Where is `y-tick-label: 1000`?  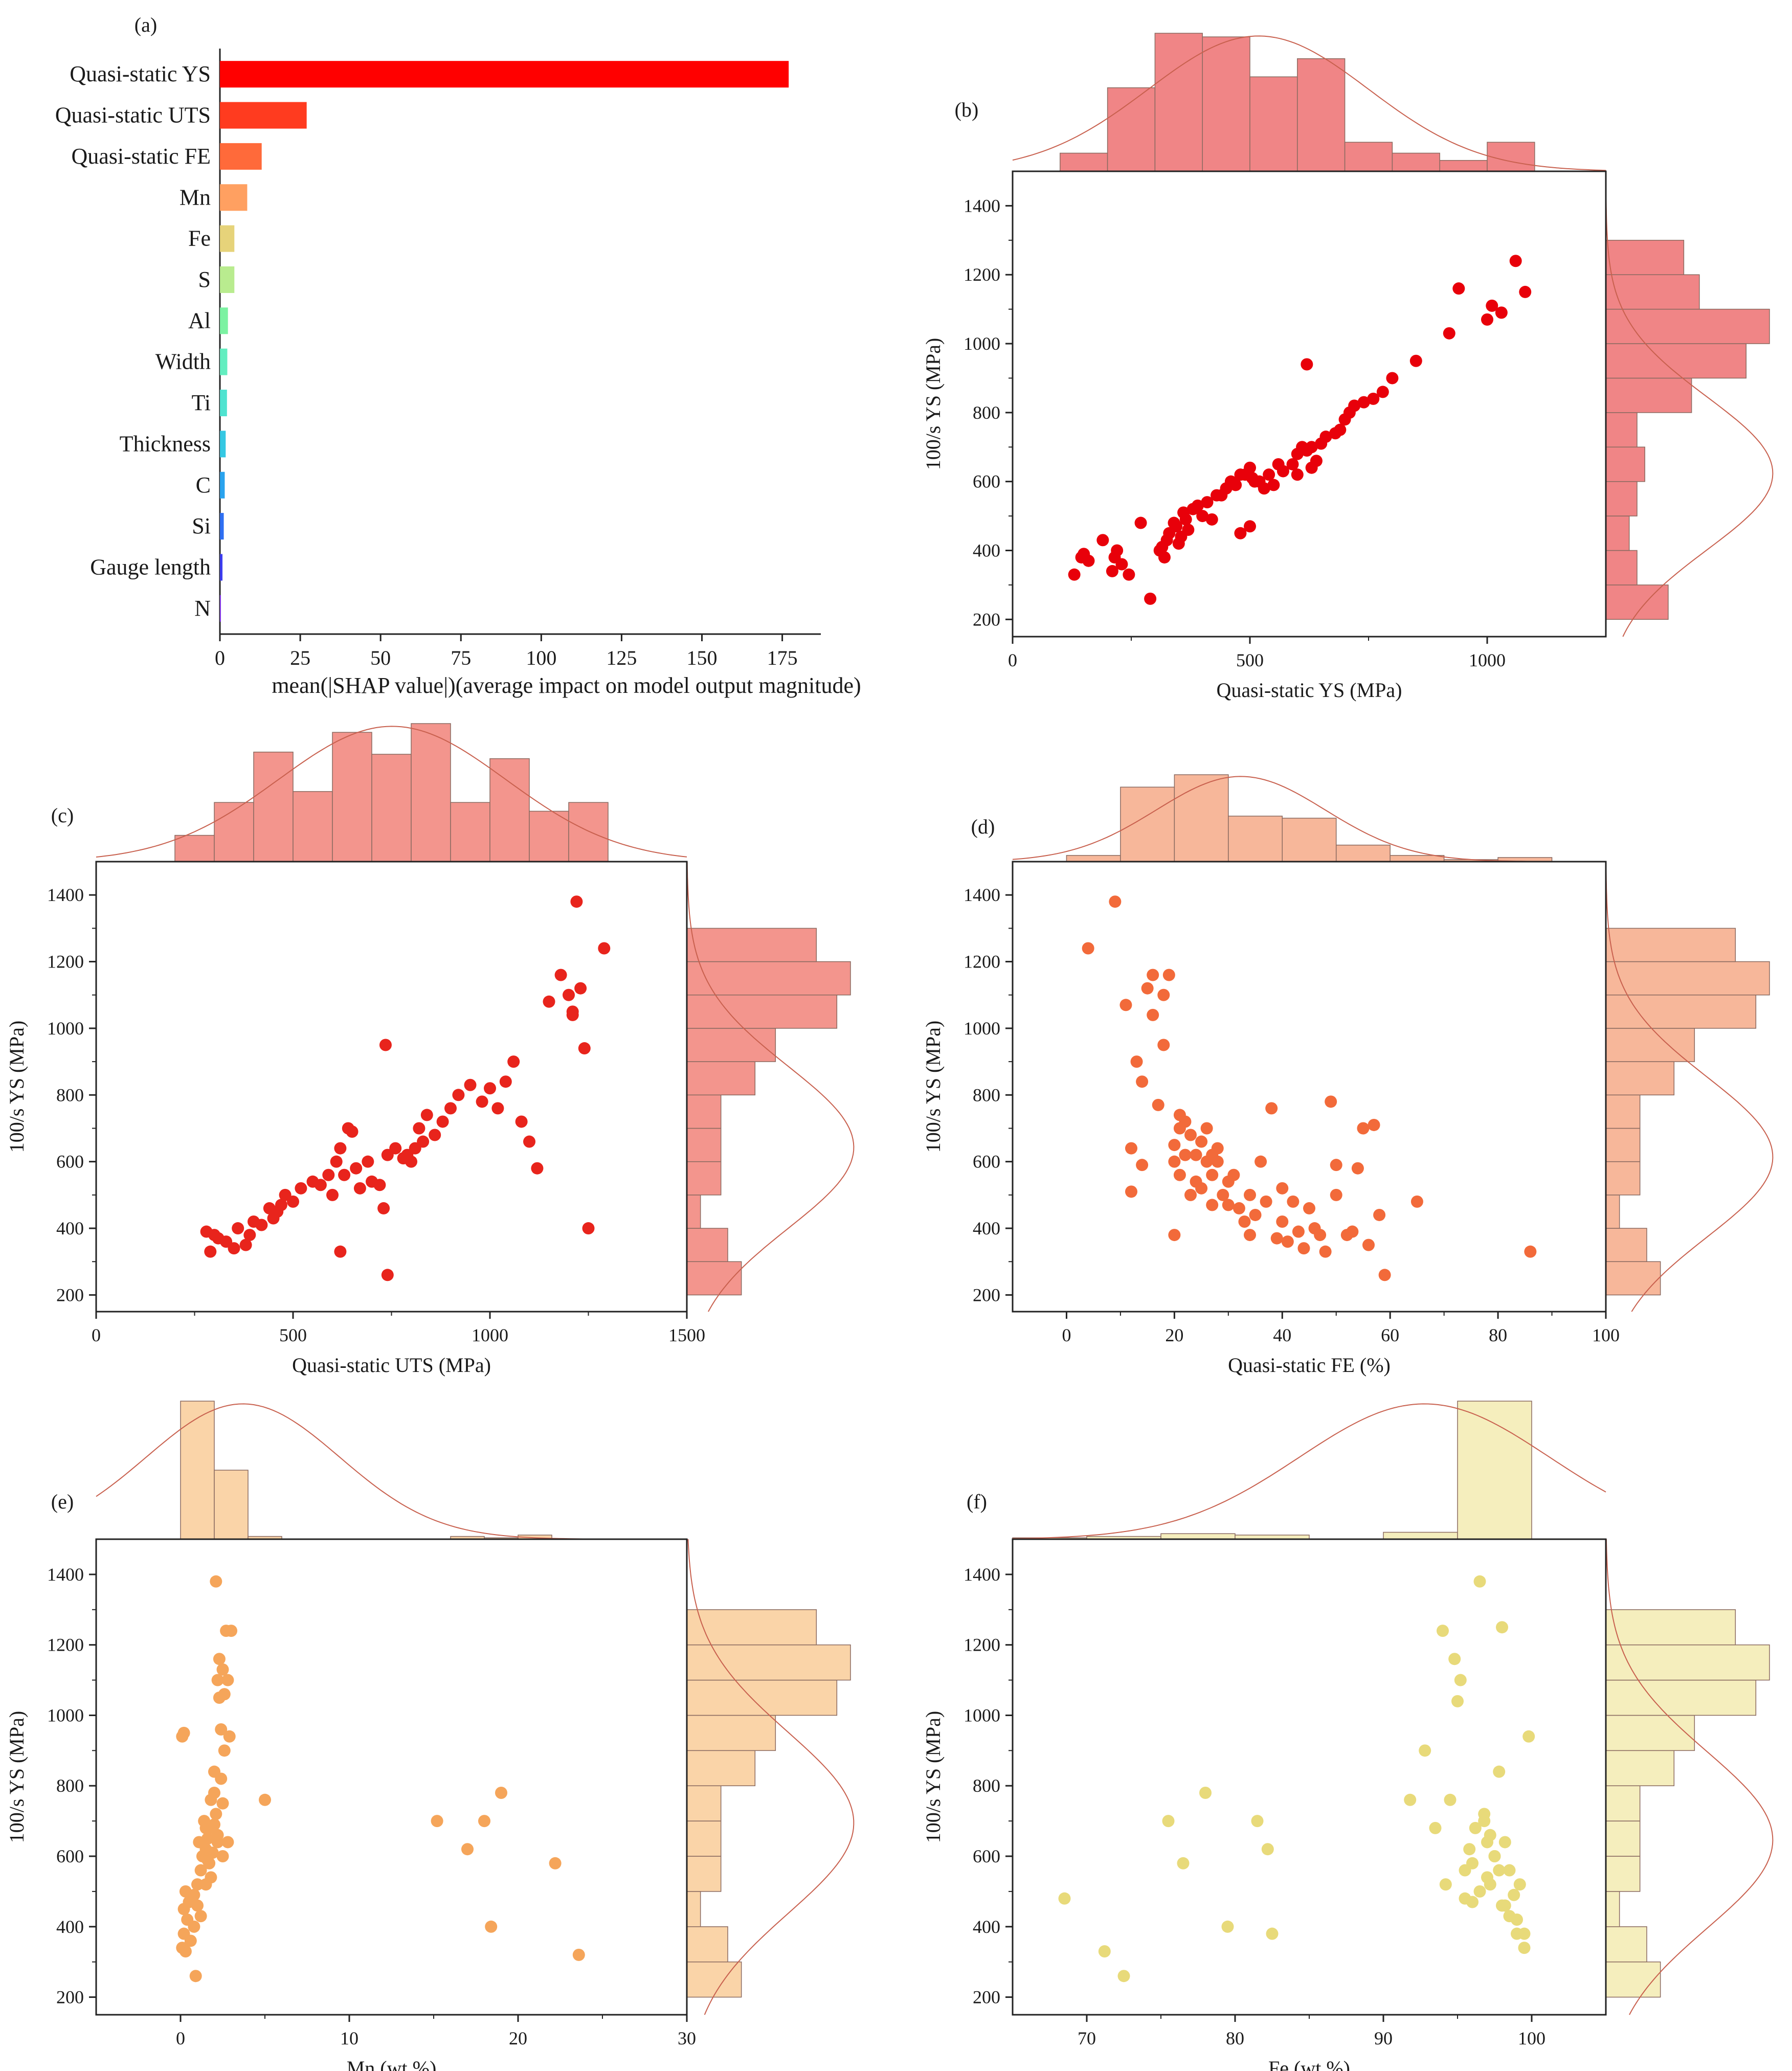
y-tick-label: 1000 is located at coordinates (982, 1715).